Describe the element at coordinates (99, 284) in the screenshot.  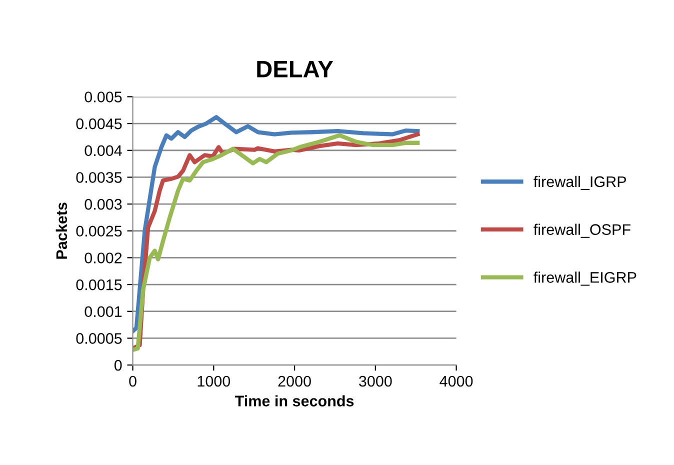
I see `y-tick-label: 0.0015` at that location.